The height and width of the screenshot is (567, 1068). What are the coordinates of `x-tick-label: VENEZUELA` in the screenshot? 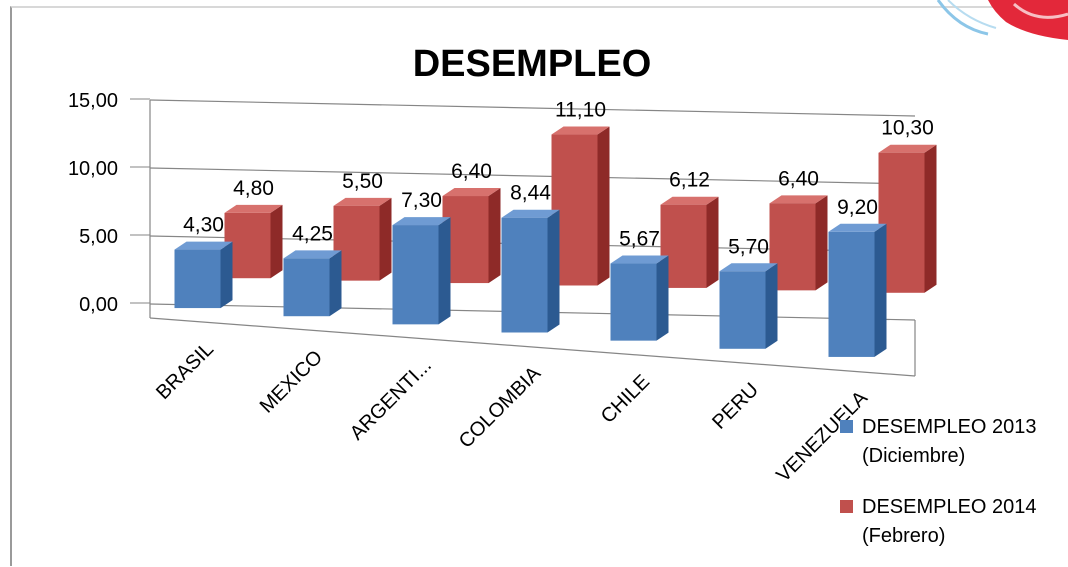 It's located at (822, 436).